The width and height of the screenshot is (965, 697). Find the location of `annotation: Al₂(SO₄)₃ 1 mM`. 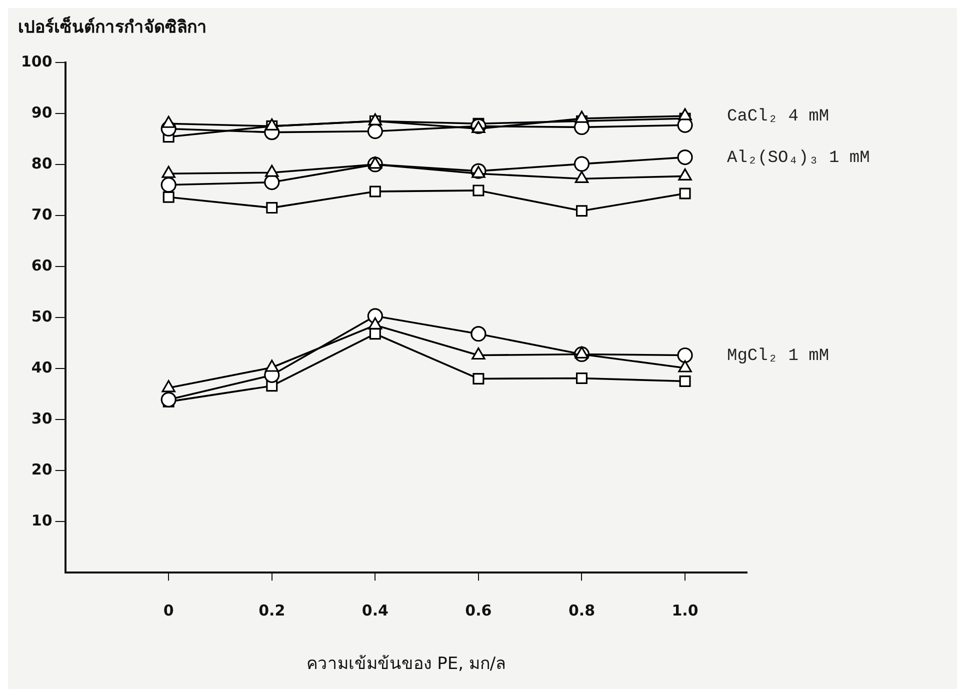

annotation: Al₂(SO₄)₃ 1 mM is located at coordinates (798, 158).